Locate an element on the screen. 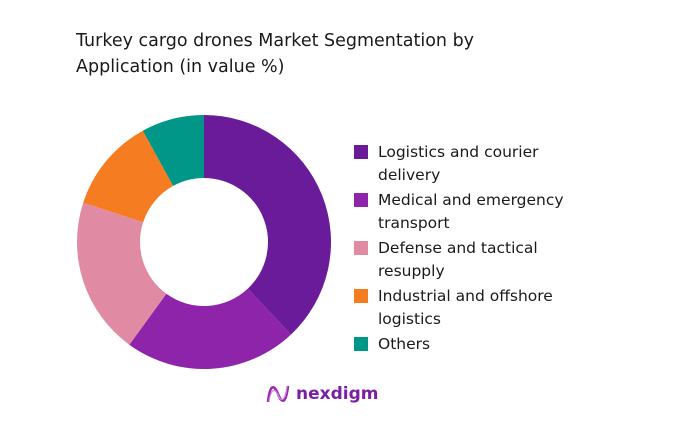 This screenshot has width=689, height=429. legend-item: Logistics and courier delivery is located at coordinates (479, 164).